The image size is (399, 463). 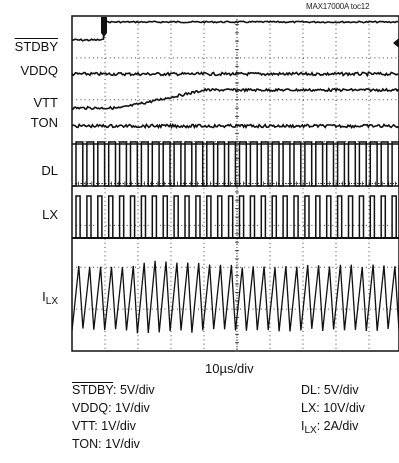 What do you see at coordinates (104, 426) in the screenshot?
I see `scale-vtt: VTT: 1V/div` at bounding box center [104, 426].